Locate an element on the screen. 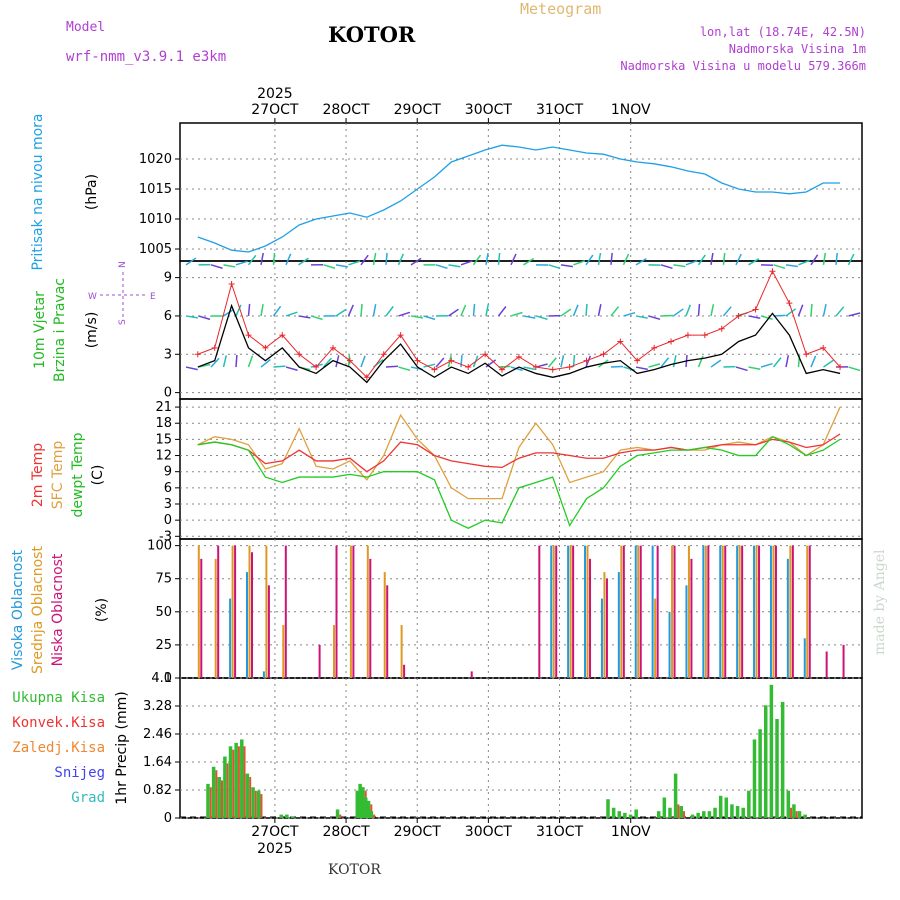  ytick-label: 21 is located at coordinates (163, 407).